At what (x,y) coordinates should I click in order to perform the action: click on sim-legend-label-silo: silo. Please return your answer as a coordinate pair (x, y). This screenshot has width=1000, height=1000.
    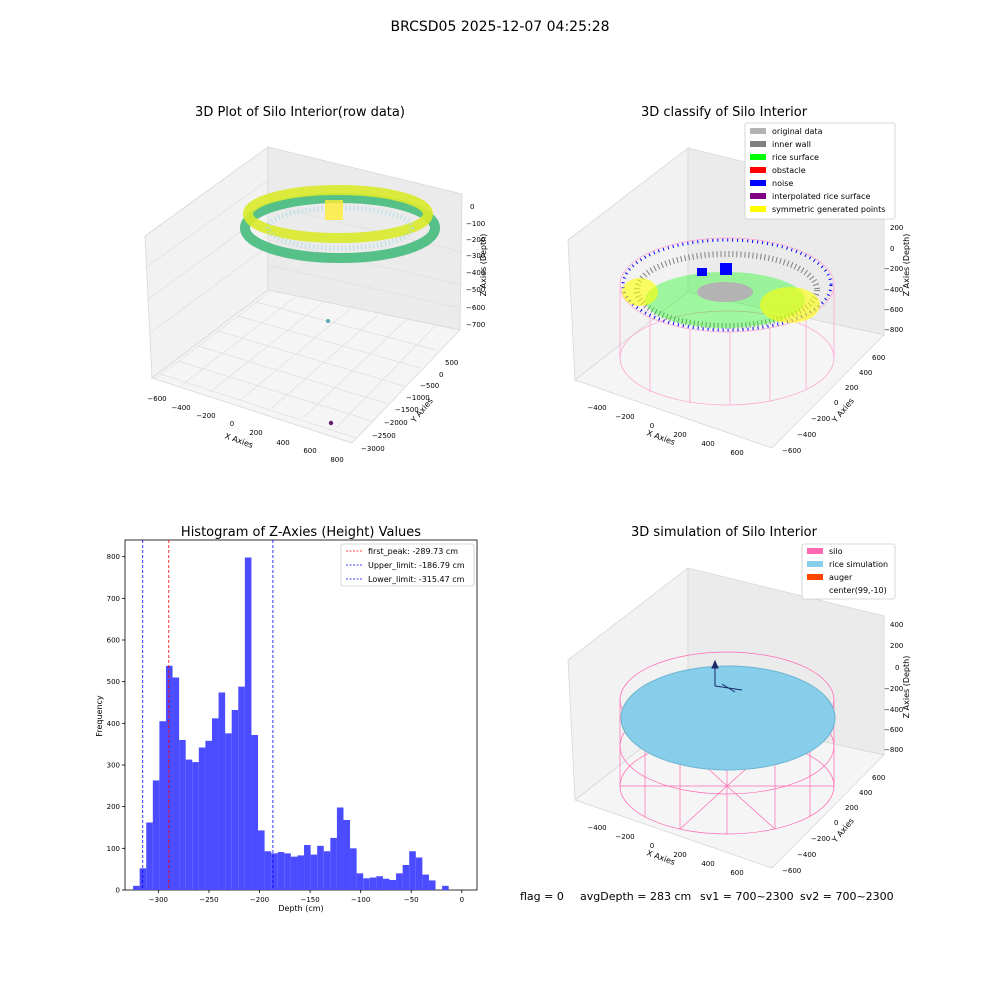
    Looking at the image, I should click on (836, 551).